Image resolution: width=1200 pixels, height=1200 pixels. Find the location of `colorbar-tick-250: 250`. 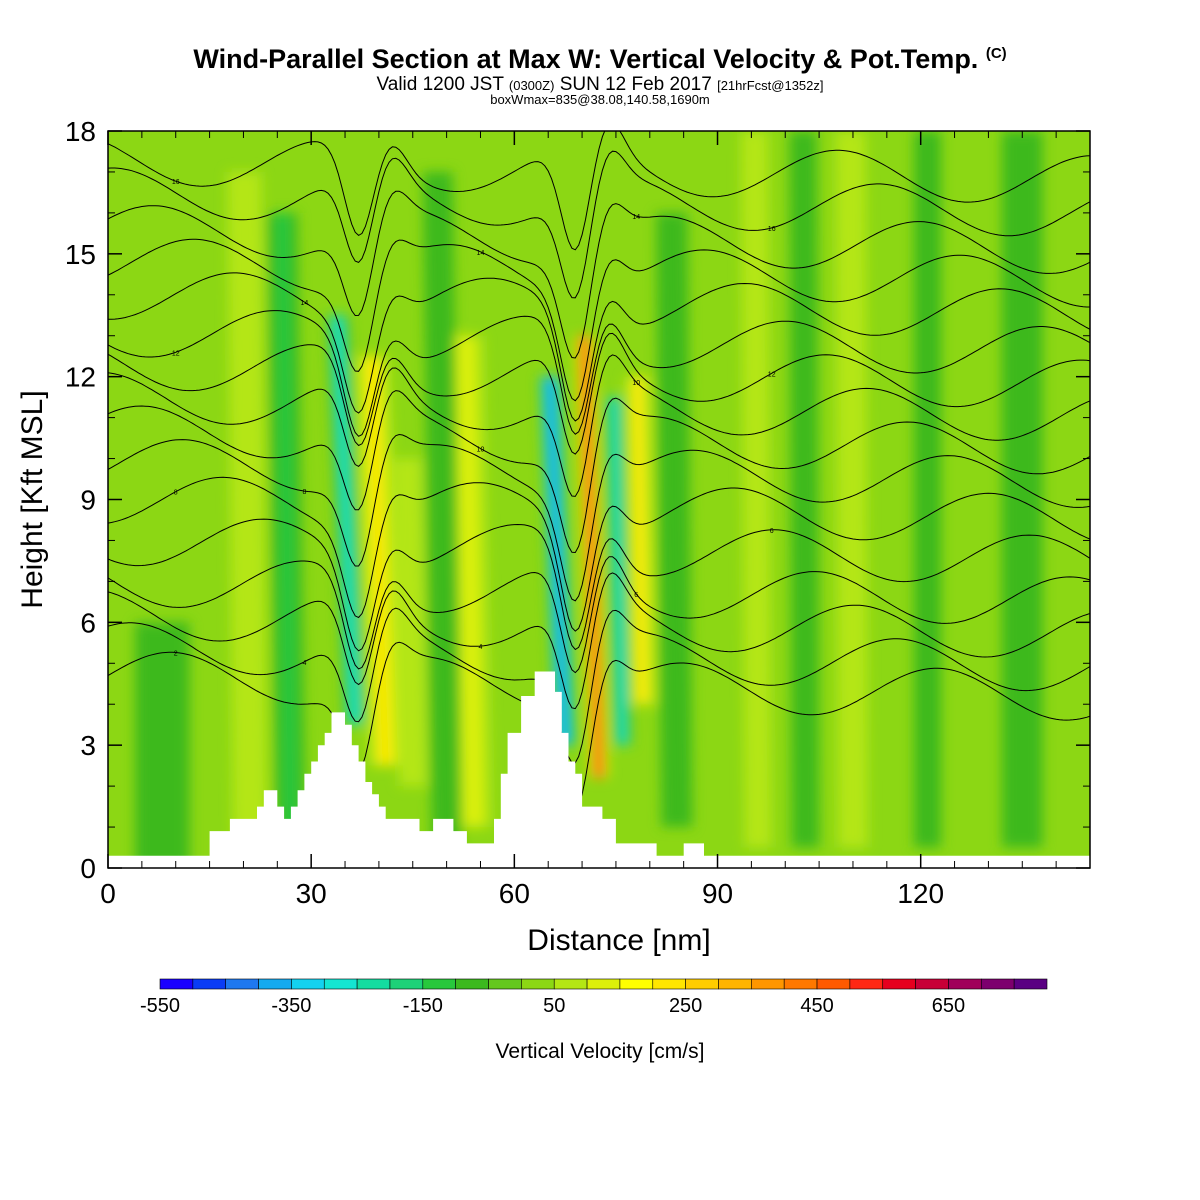

colorbar-tick-250: 250 is located at coordinates (685, 1006).